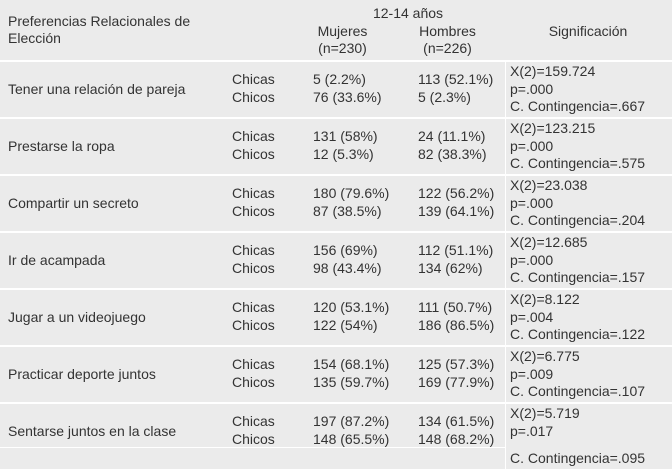 The height and width of the screenshot is (469, 672). I want to click on hombres-value: 186 (86.5%), so click(456, 325).